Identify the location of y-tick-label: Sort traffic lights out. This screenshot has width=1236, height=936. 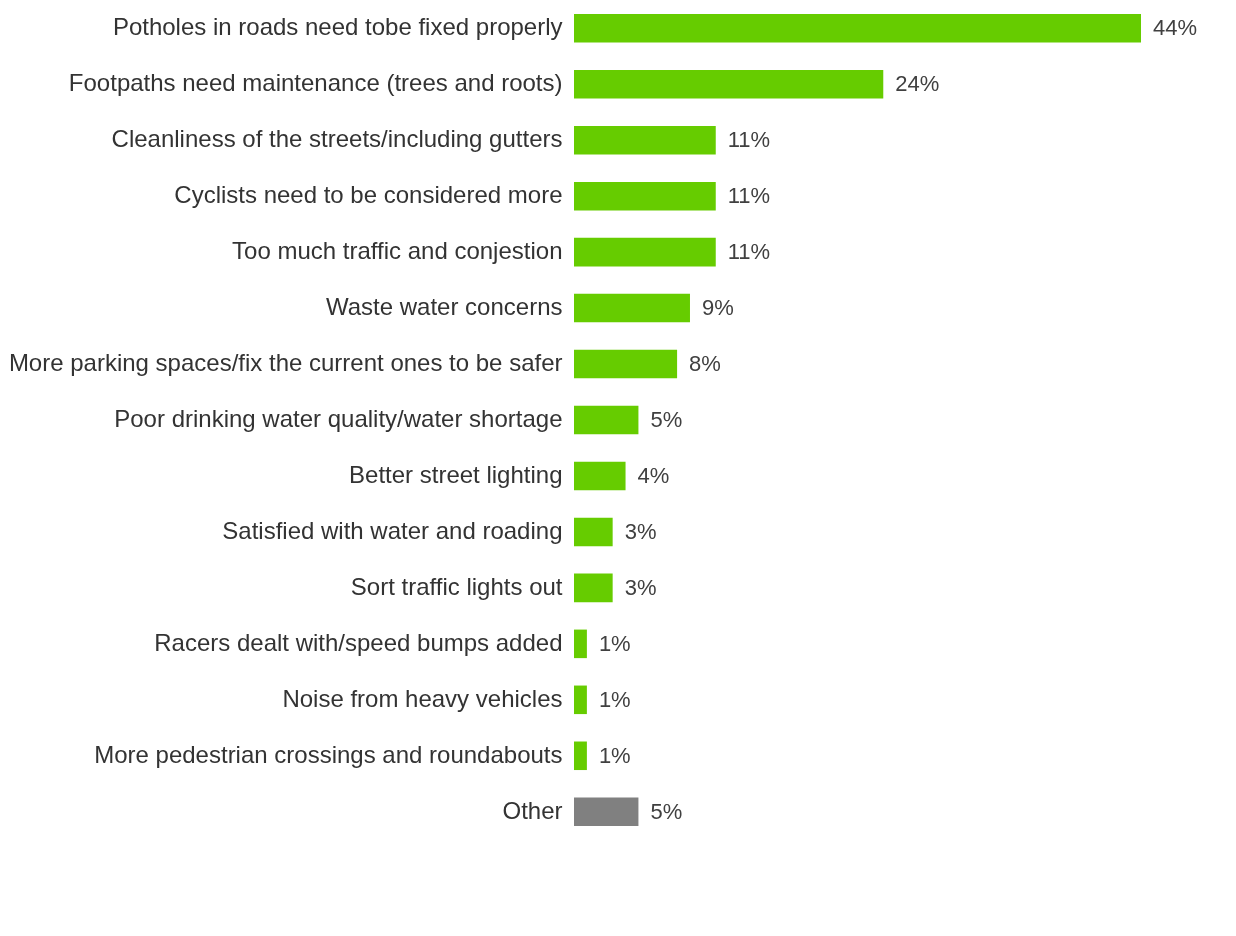
(456, 586).